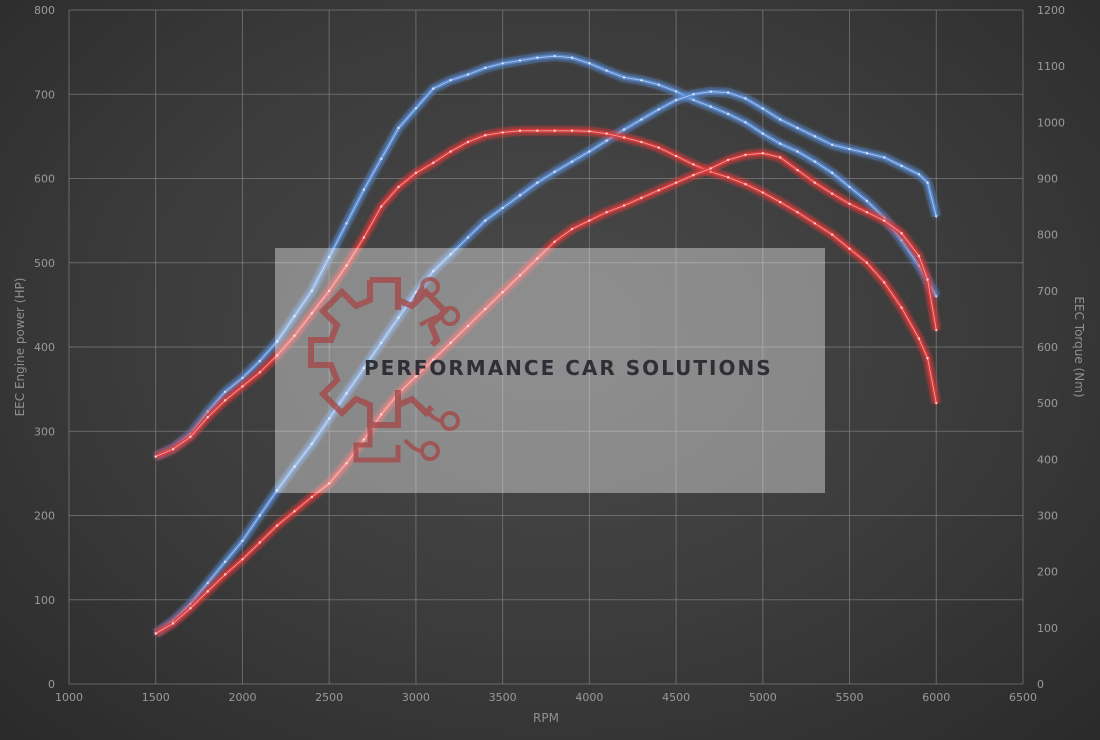 The image size is (1100, 740). I want to click on y-right-tick-label: 1100, so click(1051, 66).